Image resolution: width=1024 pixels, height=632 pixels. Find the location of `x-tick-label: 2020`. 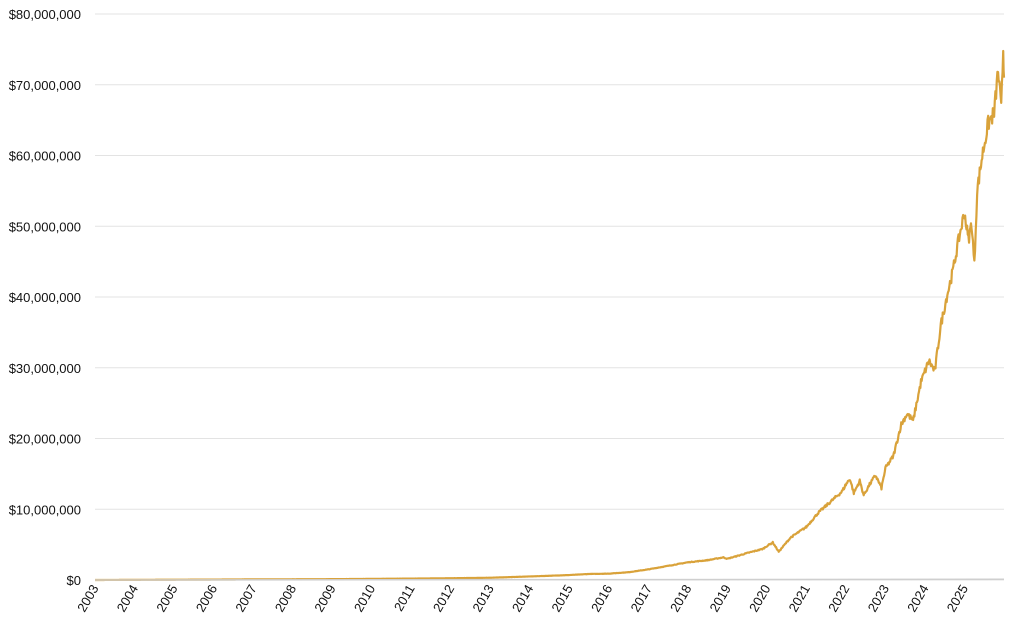

x-tick-label: 2020 is located at coordinates (759, 598).